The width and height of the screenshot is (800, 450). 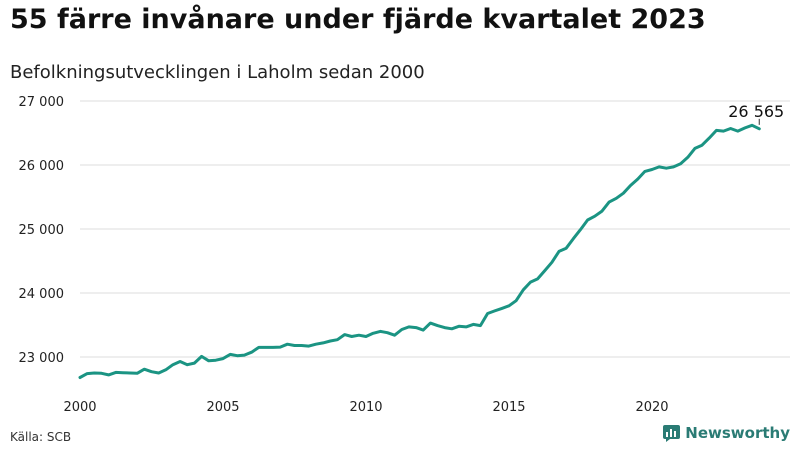 What do you see at coordinates (42, 166) in the screenshot?
I see `y-tick-label: 26 000` at bounding box center [42, 166].